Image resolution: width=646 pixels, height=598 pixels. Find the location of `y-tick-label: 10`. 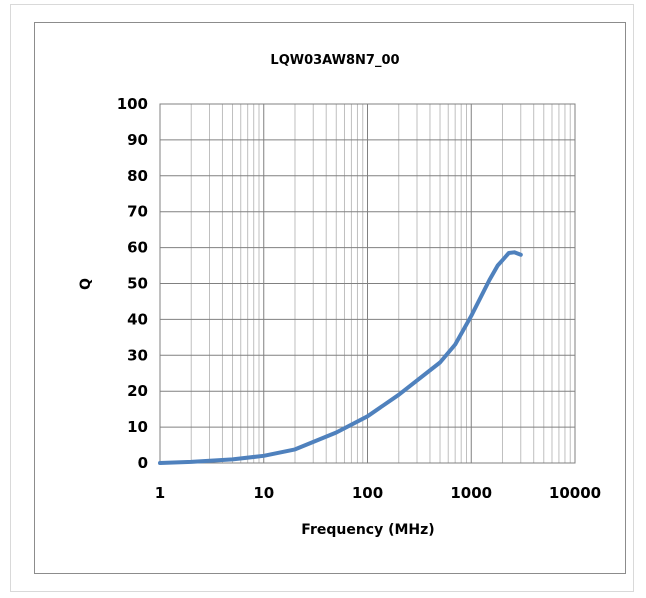

y-tick-label: 10 is located at coordinates (137, 427).